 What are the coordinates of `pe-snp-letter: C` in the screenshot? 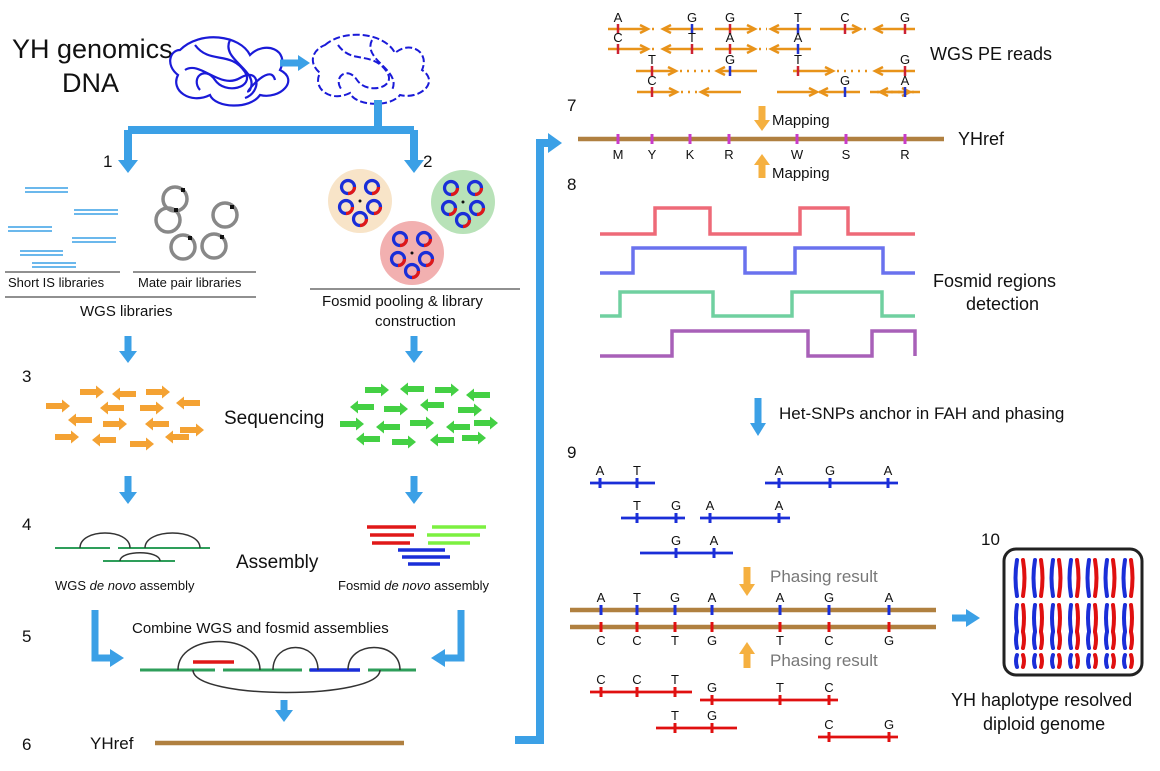 It's located at (651, 80).